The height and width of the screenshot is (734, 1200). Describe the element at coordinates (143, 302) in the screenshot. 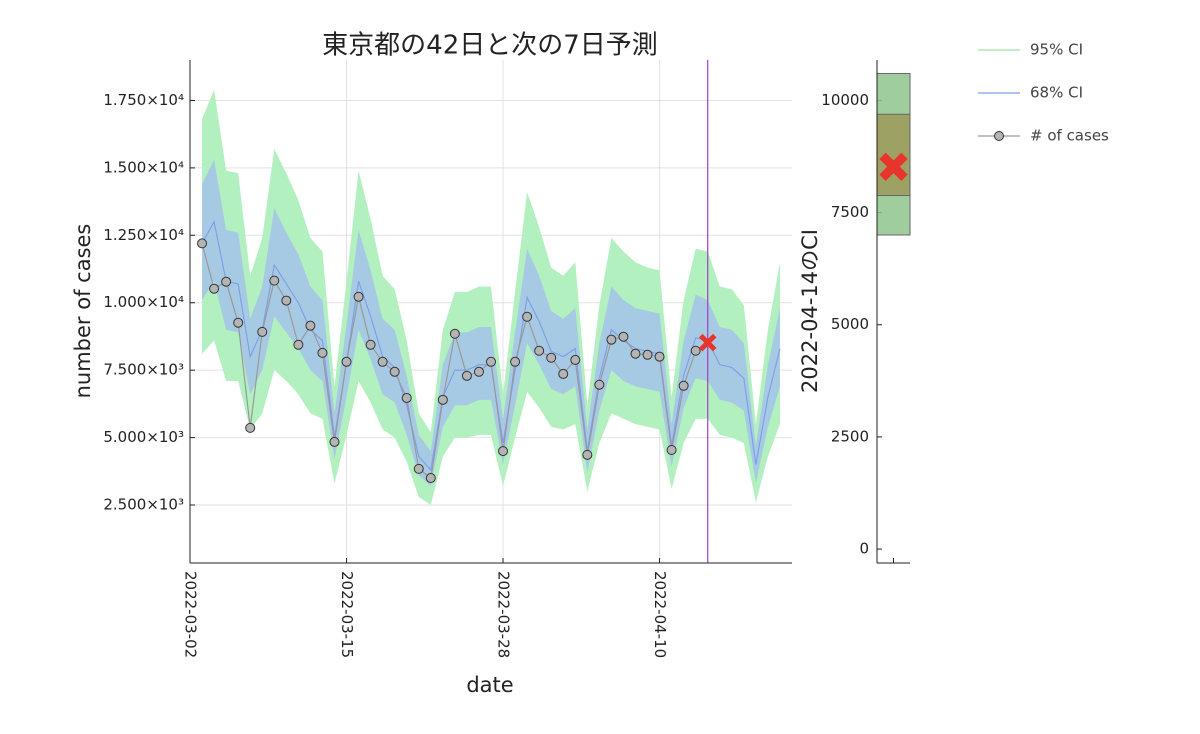

I see `y-tick-label: 1.000×10⁴` at that location.